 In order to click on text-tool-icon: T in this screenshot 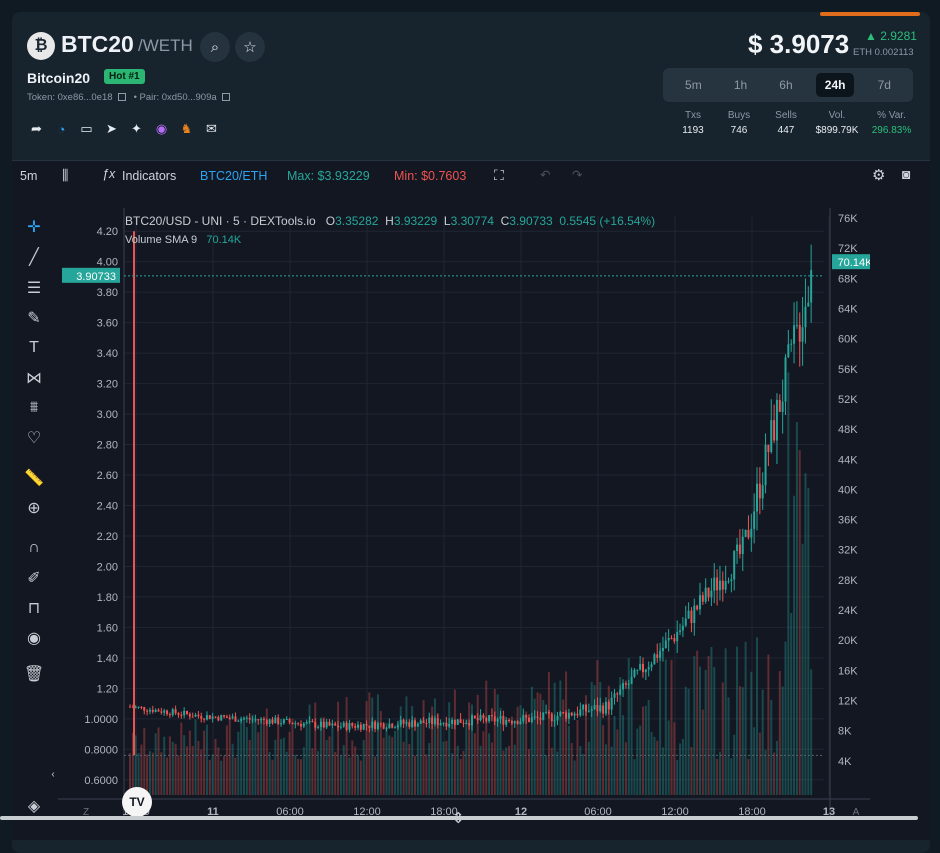, I will do `click(34, 347)`.